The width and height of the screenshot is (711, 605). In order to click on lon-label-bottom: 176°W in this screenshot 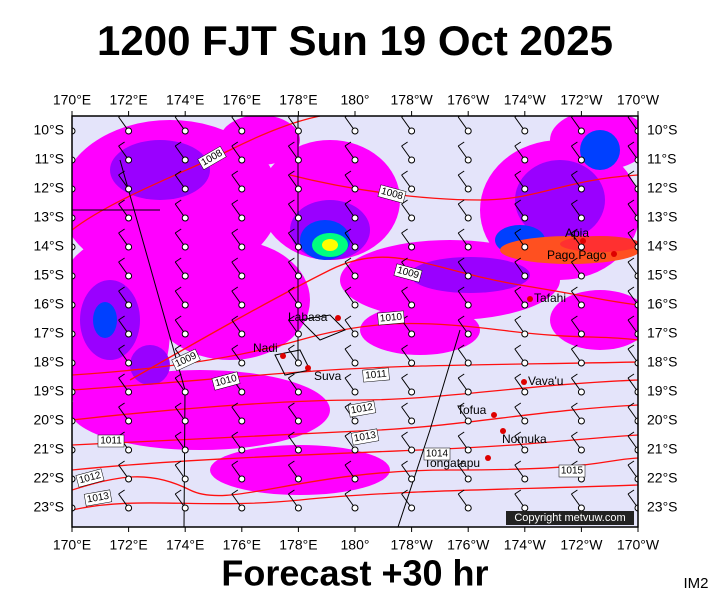, I will do `click(468, 545)`.